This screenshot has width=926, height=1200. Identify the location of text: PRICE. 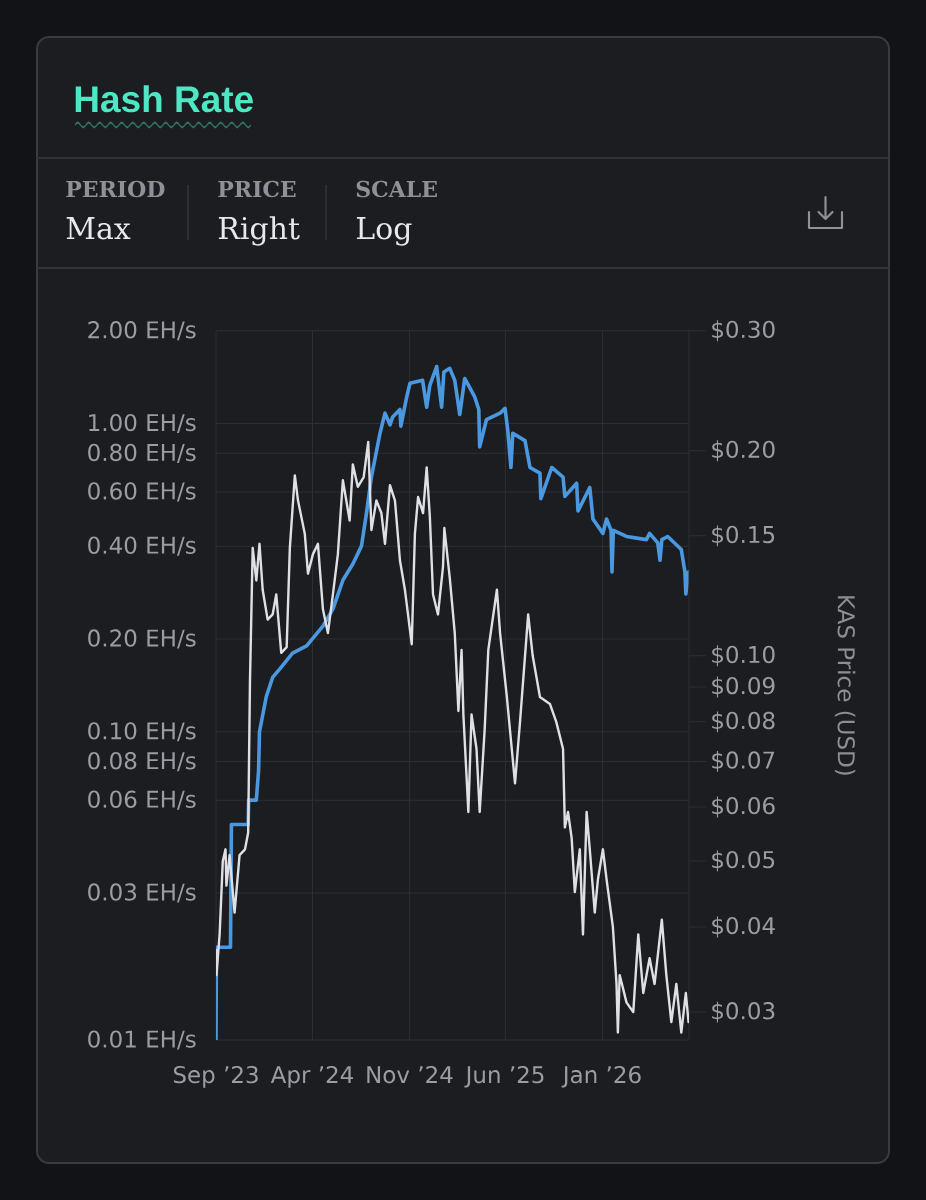
(257, 189).